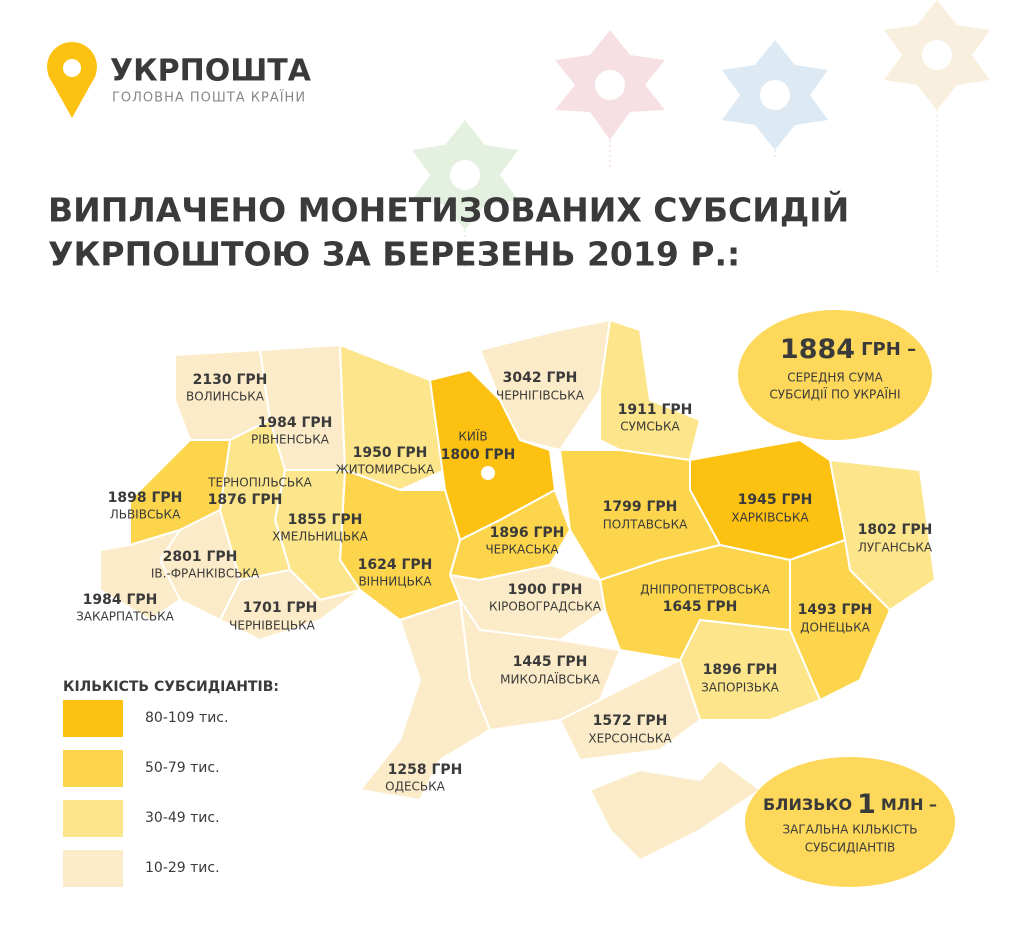 The width and height of the screenshot is (1024, 946). Describe the element at coordinates (640, 507) in the screenshot. I see `region-amount: 1799 ГРН` at that location.